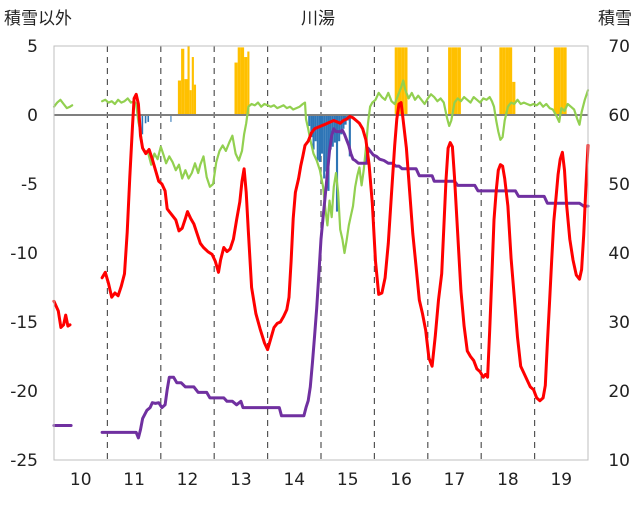  I want to click on left-tick-label: -15, so click(24, 323).